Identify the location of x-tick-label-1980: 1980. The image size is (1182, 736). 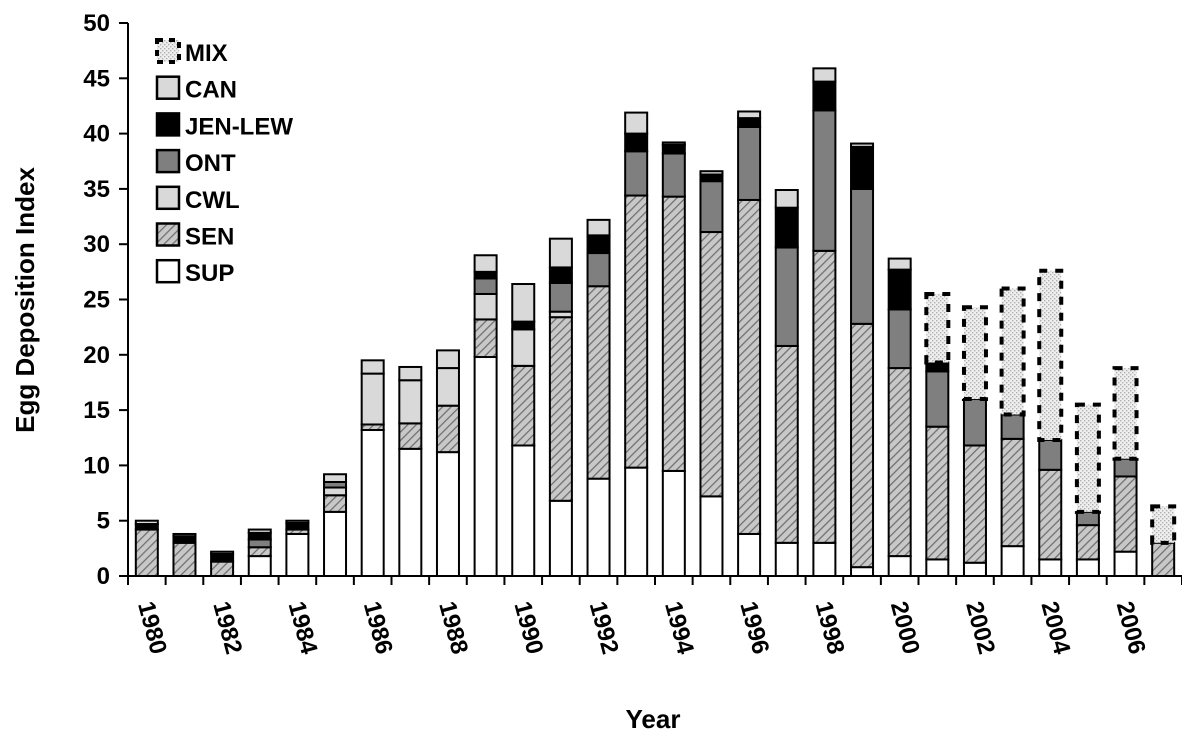
(152, 628).